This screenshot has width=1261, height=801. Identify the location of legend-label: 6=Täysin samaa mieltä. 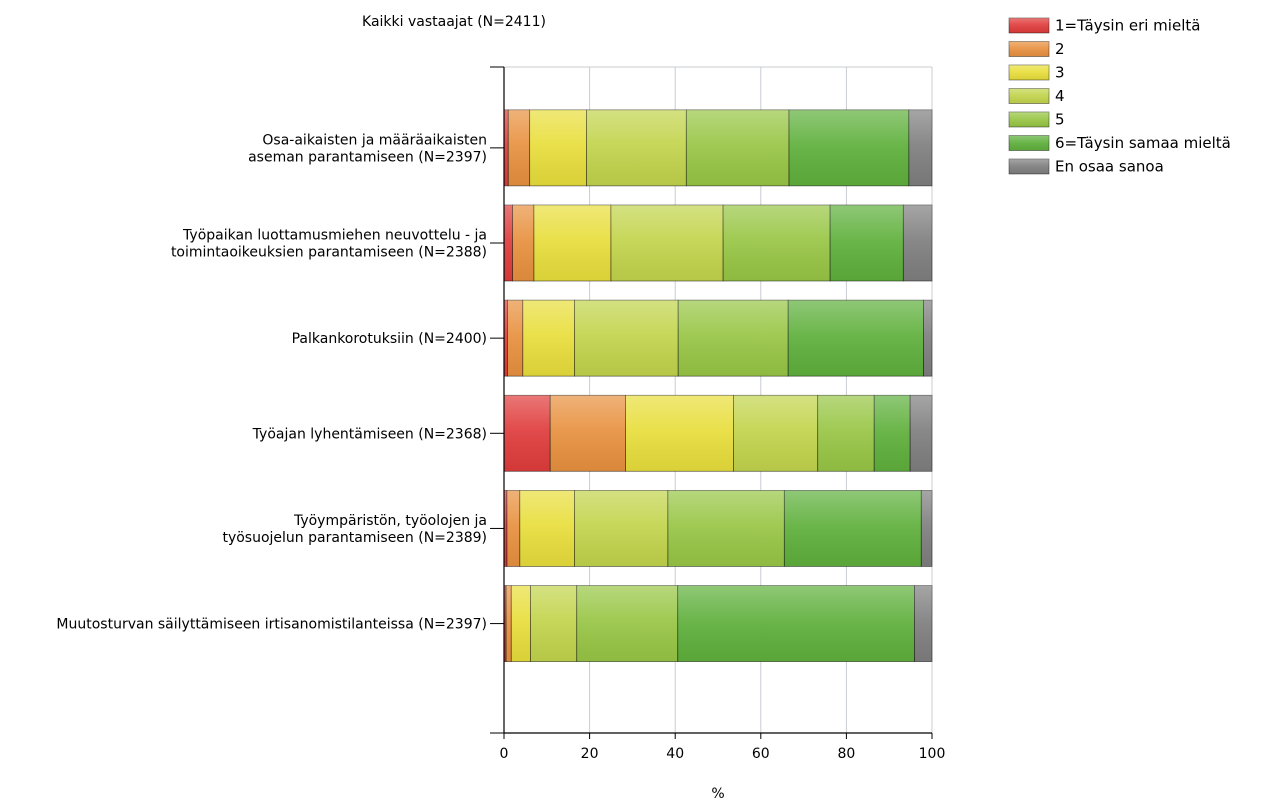
(1143, 143).